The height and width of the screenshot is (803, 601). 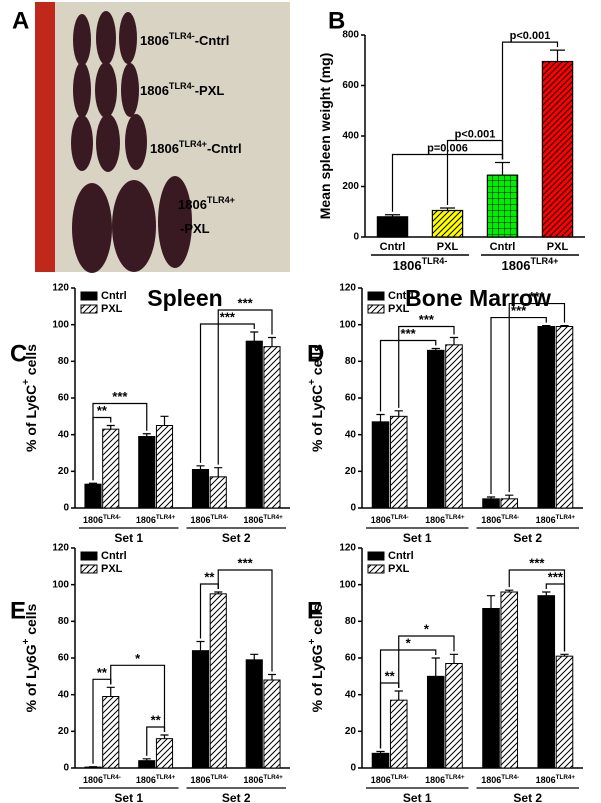 What do you see at coordinates (64, 361) in the screenshot?
I see `y-tick-label: 80` at bounding box center [64, 361].